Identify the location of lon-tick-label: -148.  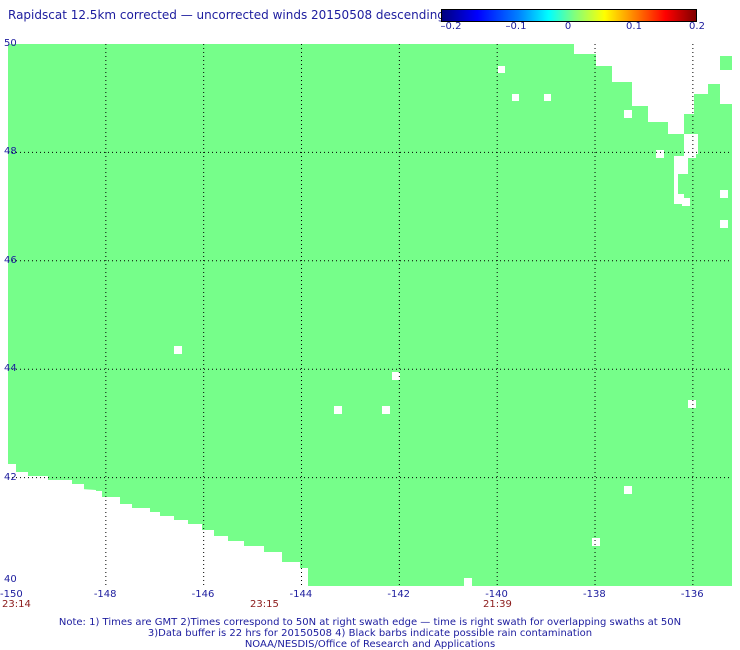
(105, 594).